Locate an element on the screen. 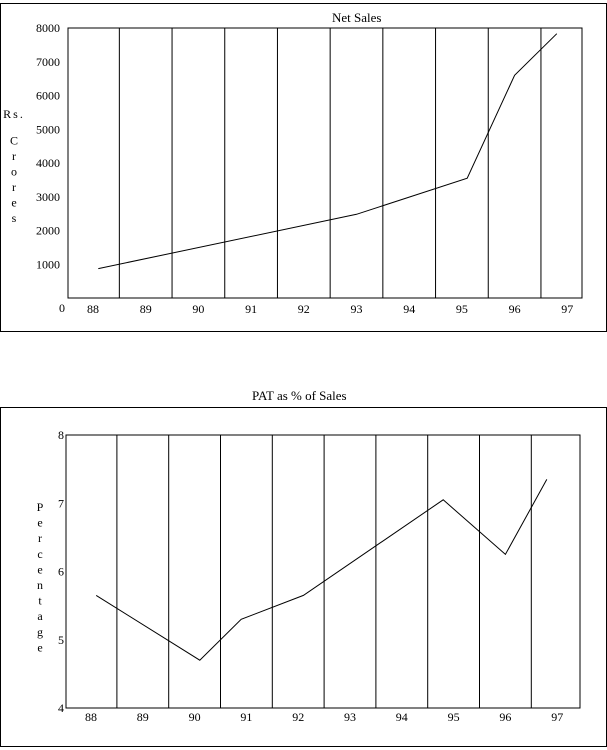  c2-x-tick-label: 96 is located at coordinates (505, 717).